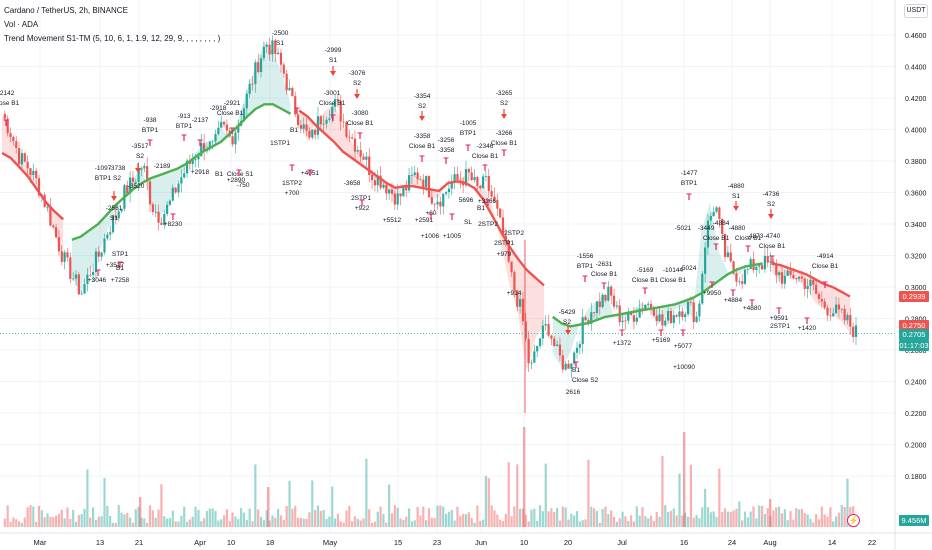 The height and width of the screenshot is (550, 932). What do you see at coordinates (504, 243) in the screenshot?
I see `signal-label: 2STP1` at bounding box center [504, 243].